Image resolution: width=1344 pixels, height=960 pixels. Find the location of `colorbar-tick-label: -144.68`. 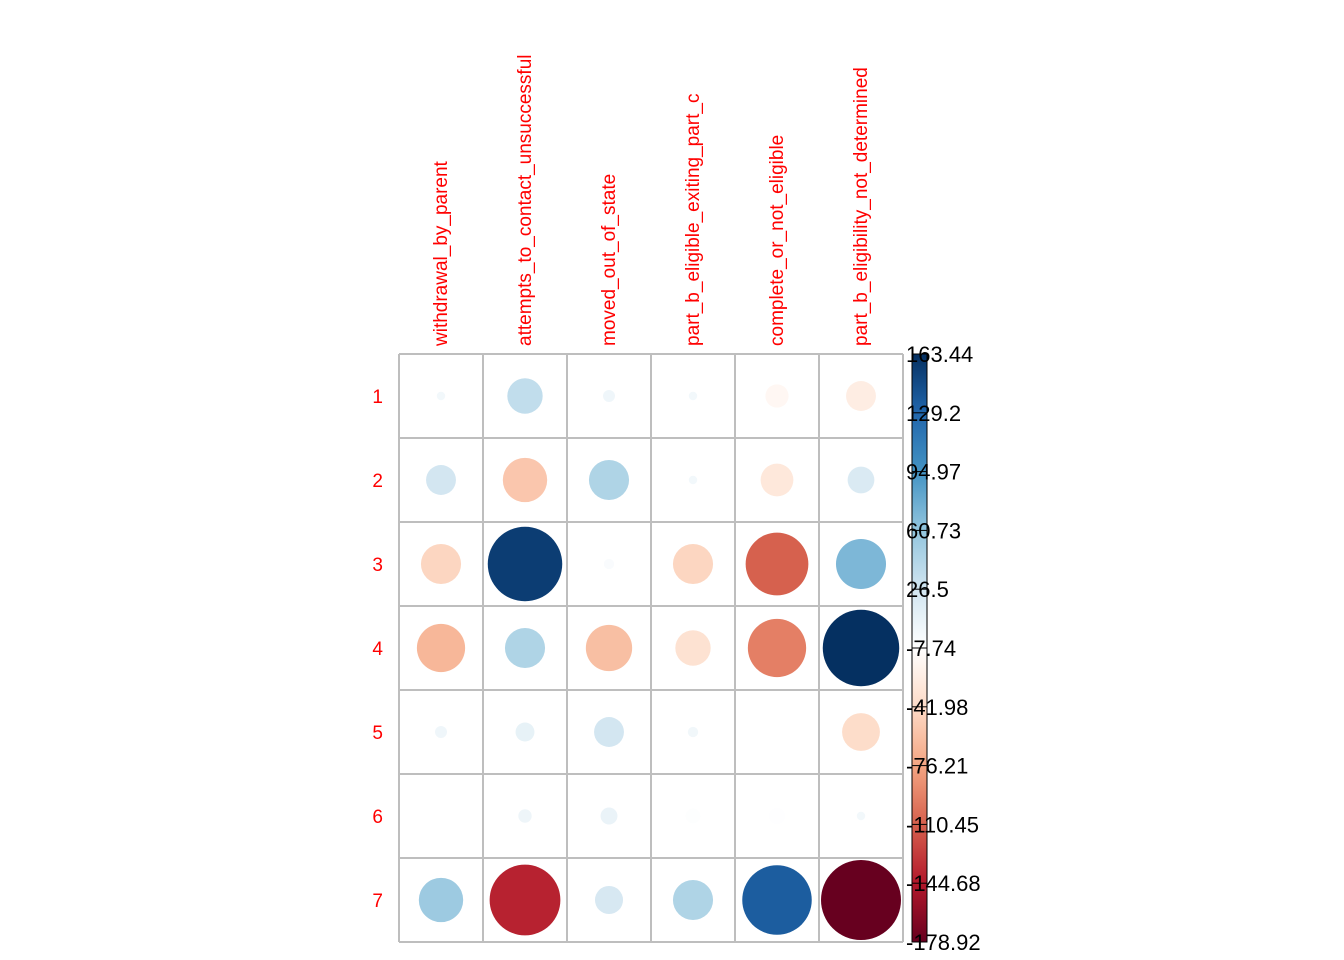

colorbar-tick-label: -144.68 is located at coordinates (943, 883).